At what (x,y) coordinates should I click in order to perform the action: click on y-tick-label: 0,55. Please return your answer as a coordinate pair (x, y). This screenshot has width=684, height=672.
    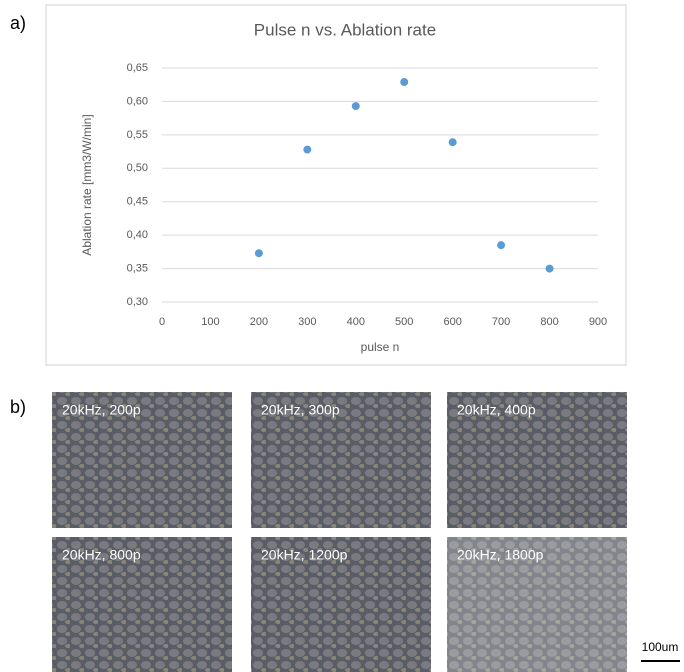
    Looking at the image, I should click on (137, 135).